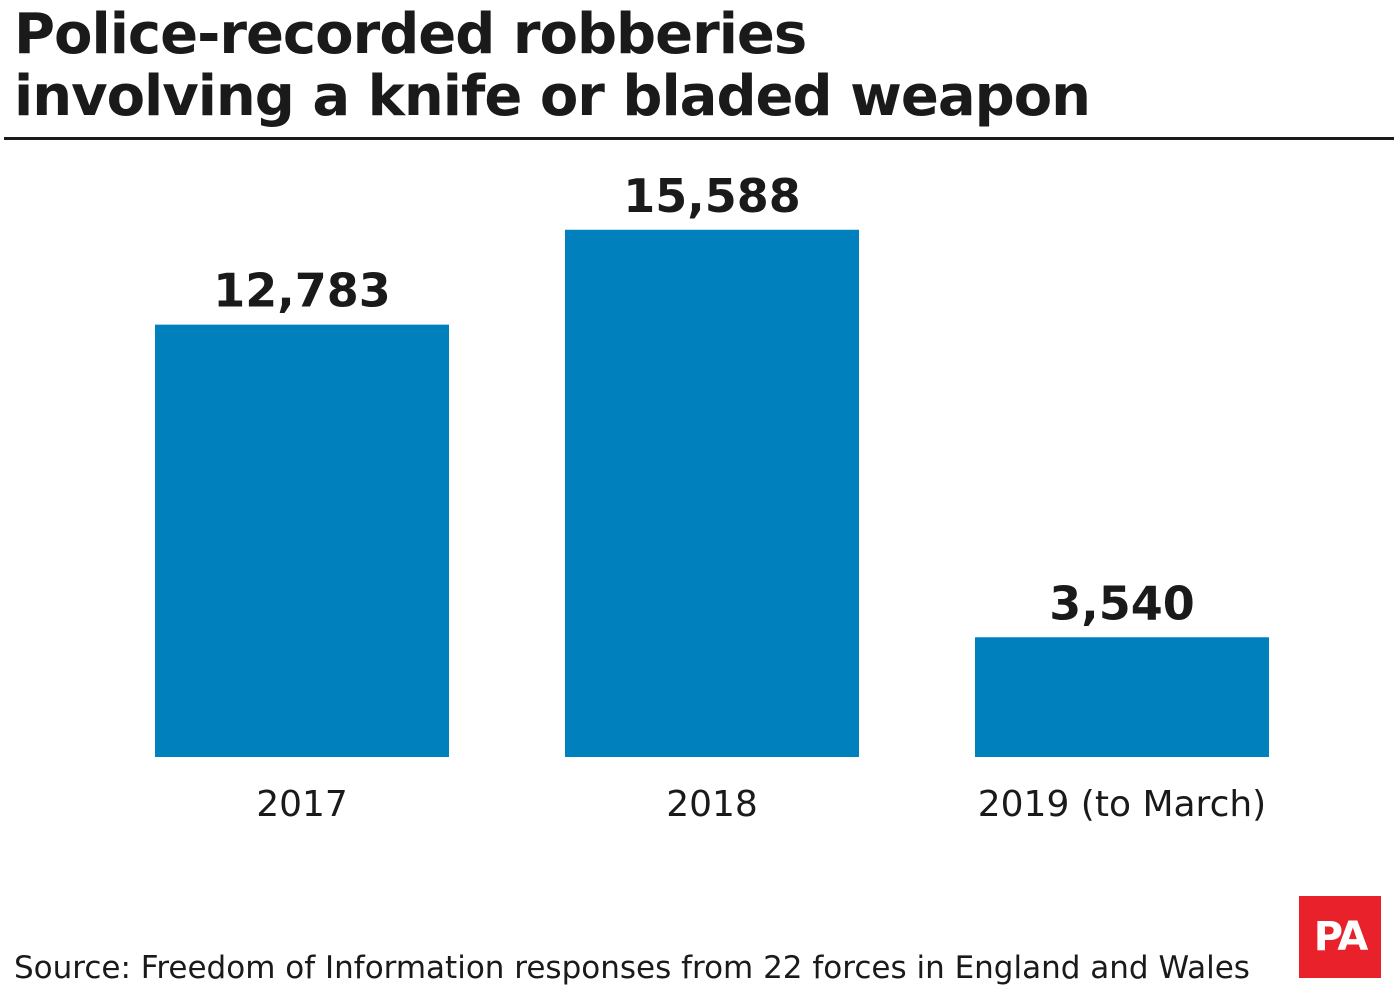  Describe the element at coordinates (302, 291) in the screenshot. I see `value-label-0: 12,783` at that location.